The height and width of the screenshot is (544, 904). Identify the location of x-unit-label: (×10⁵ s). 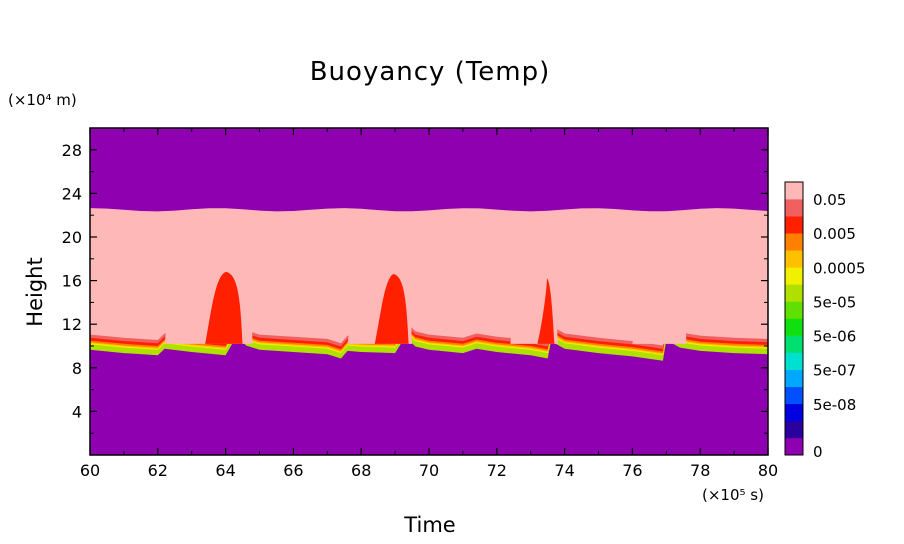
(733, 495).